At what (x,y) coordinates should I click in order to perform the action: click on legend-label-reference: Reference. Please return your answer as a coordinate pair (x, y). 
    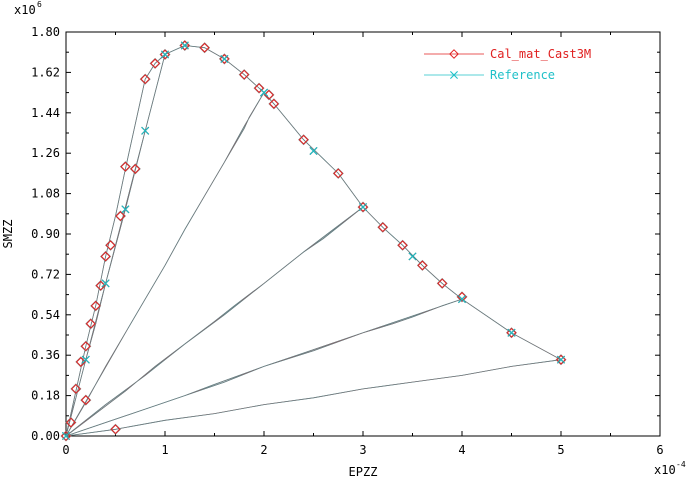
    Looking at the image, I should click on (522, 75).